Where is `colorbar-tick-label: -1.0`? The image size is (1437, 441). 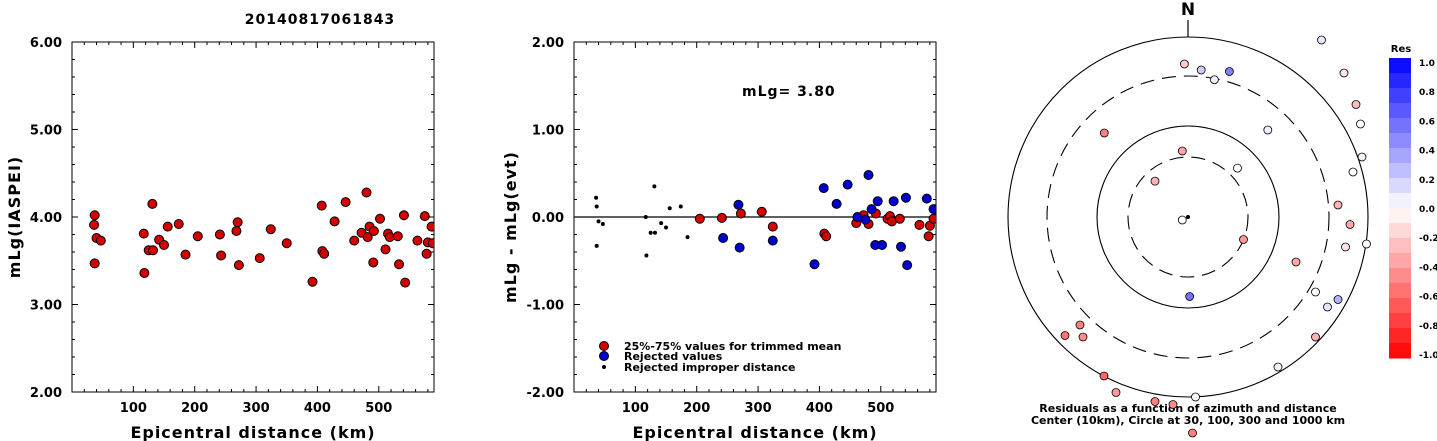
colorbar-tick-label: -1.0 is located at coordinates (1428, 356).